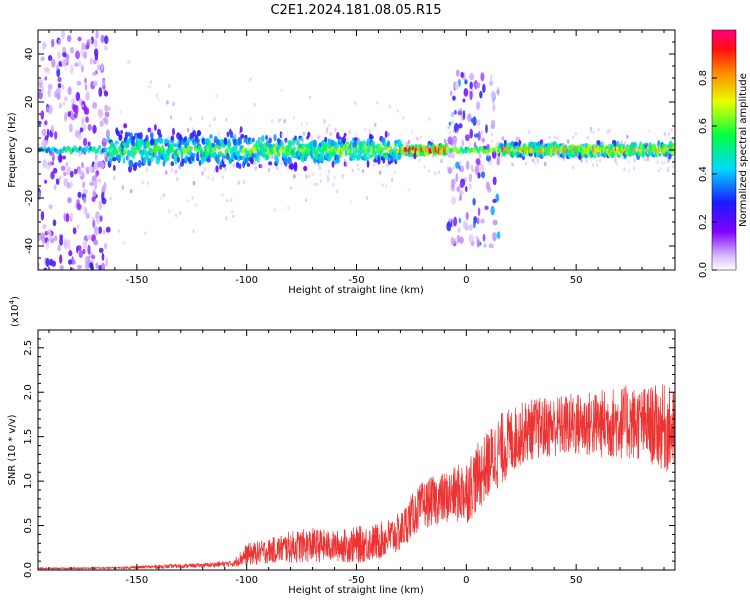 Image resolution: width=750 pixels, height=600 pixels. What do you see at coordinates (703, 126) in the screenshot?
I see `colorbar-tick-label: 0.6` at bounding box center [703, 126].